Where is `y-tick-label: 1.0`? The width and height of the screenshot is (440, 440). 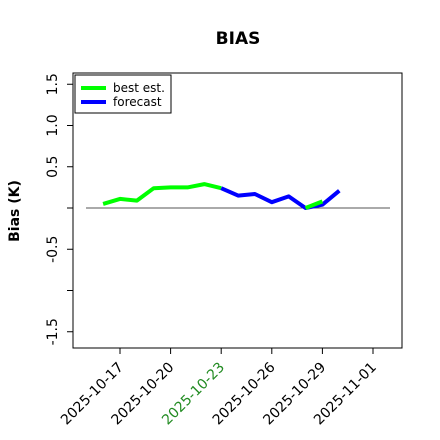 y-tick-label: 1.0 is located at coordinates (53, 125).